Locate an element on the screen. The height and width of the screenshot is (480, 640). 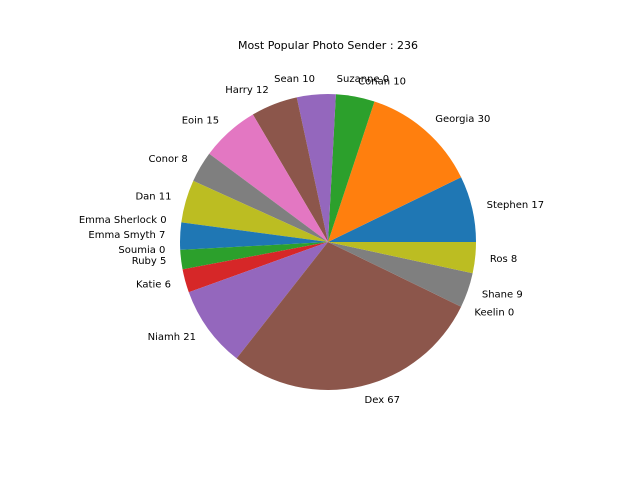
pie-slice-niamh is located at coordinates (258, 300).